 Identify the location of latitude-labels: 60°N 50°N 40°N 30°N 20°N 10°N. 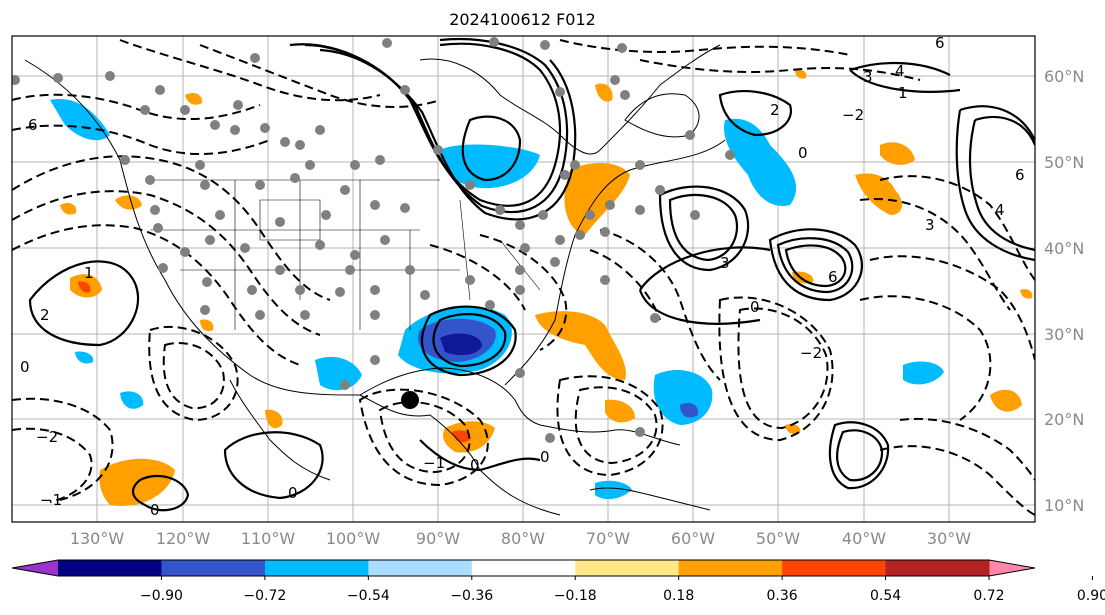
(1064, 291).